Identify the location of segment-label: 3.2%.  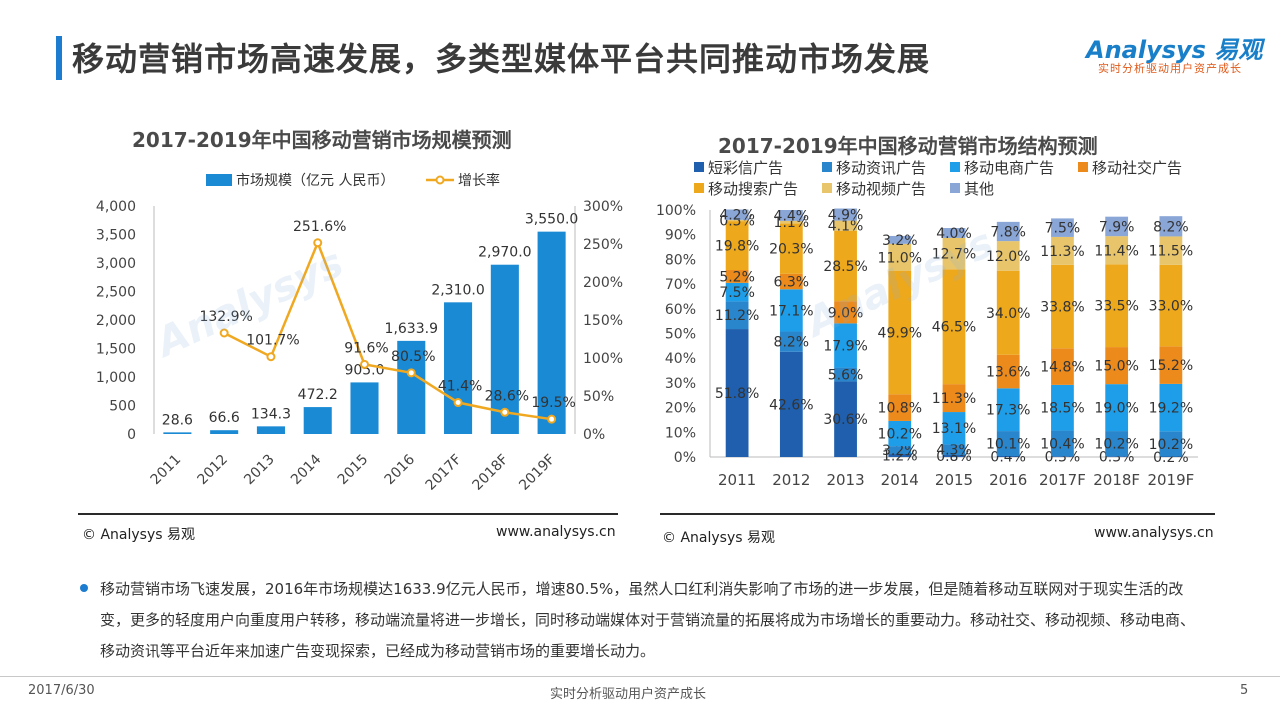
(900, 451).